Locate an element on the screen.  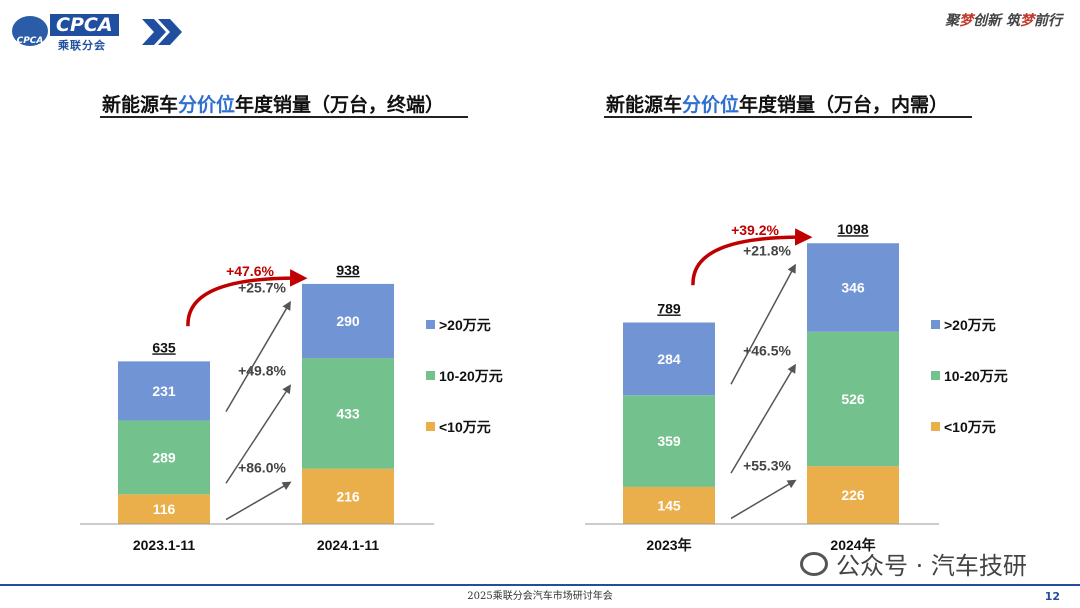
chart-title-terminal: 新能源车分价位年度销量（万台，终端） is located at coordinates (273, 105).